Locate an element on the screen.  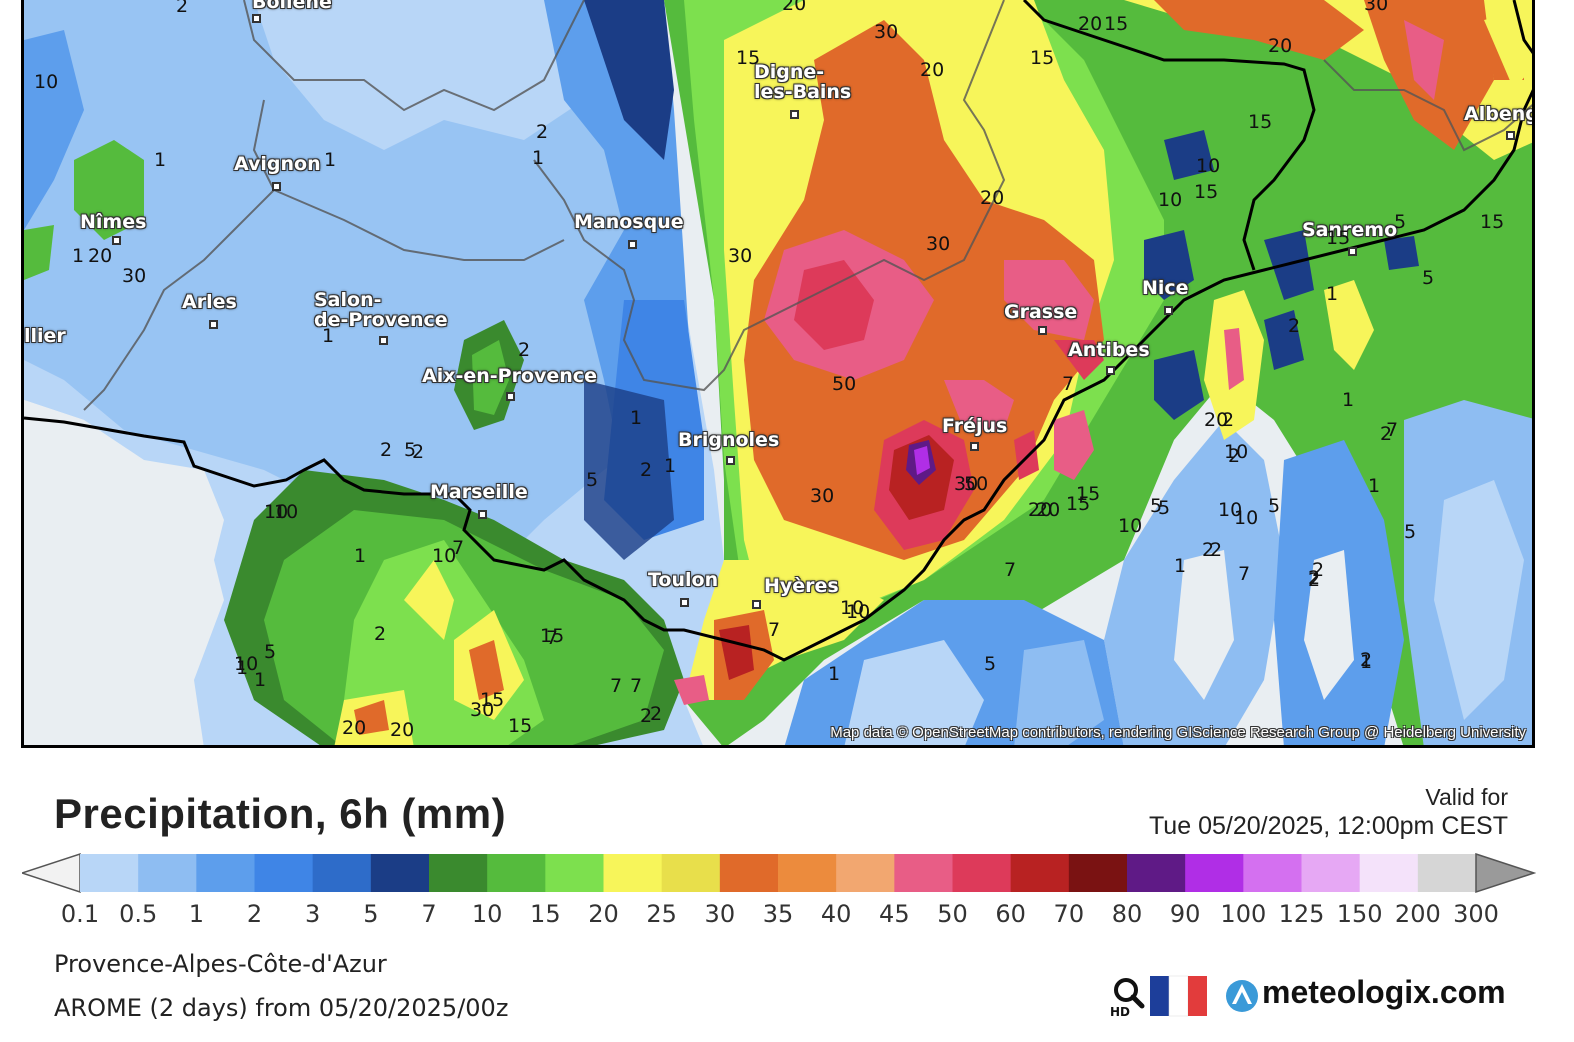
city-marker-grasse is located at coordinates (1042, 330).